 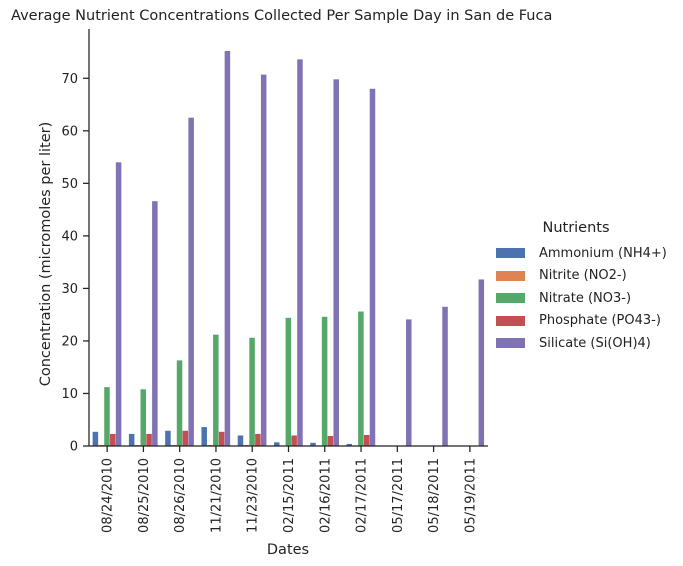 I want to click on legend-label: Phosphate (PO43-), so click(x=600, y=321).